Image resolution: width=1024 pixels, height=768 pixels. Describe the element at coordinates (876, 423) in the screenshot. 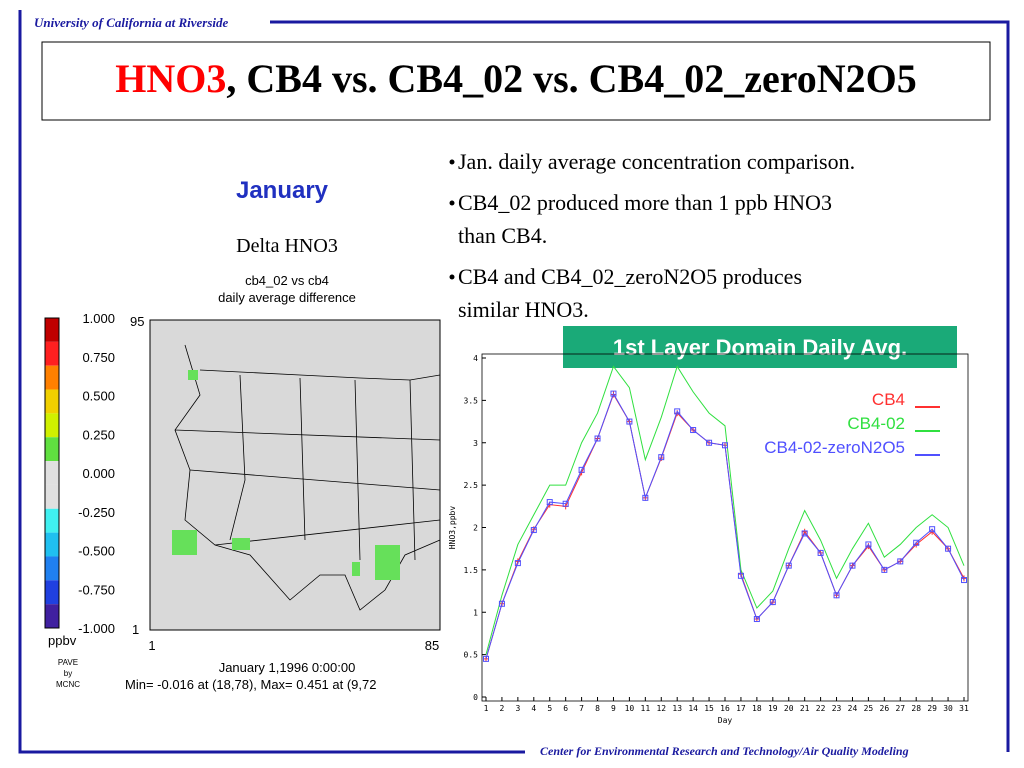

I see `legend-label: CB4-02` at that location.